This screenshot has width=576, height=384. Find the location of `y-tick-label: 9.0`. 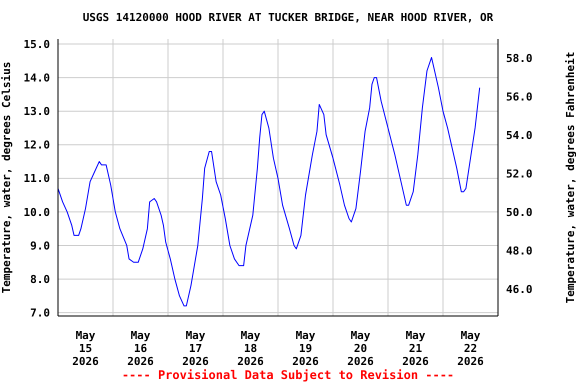

y-tick-label: 9.0 is located at coordinates (40, 245).